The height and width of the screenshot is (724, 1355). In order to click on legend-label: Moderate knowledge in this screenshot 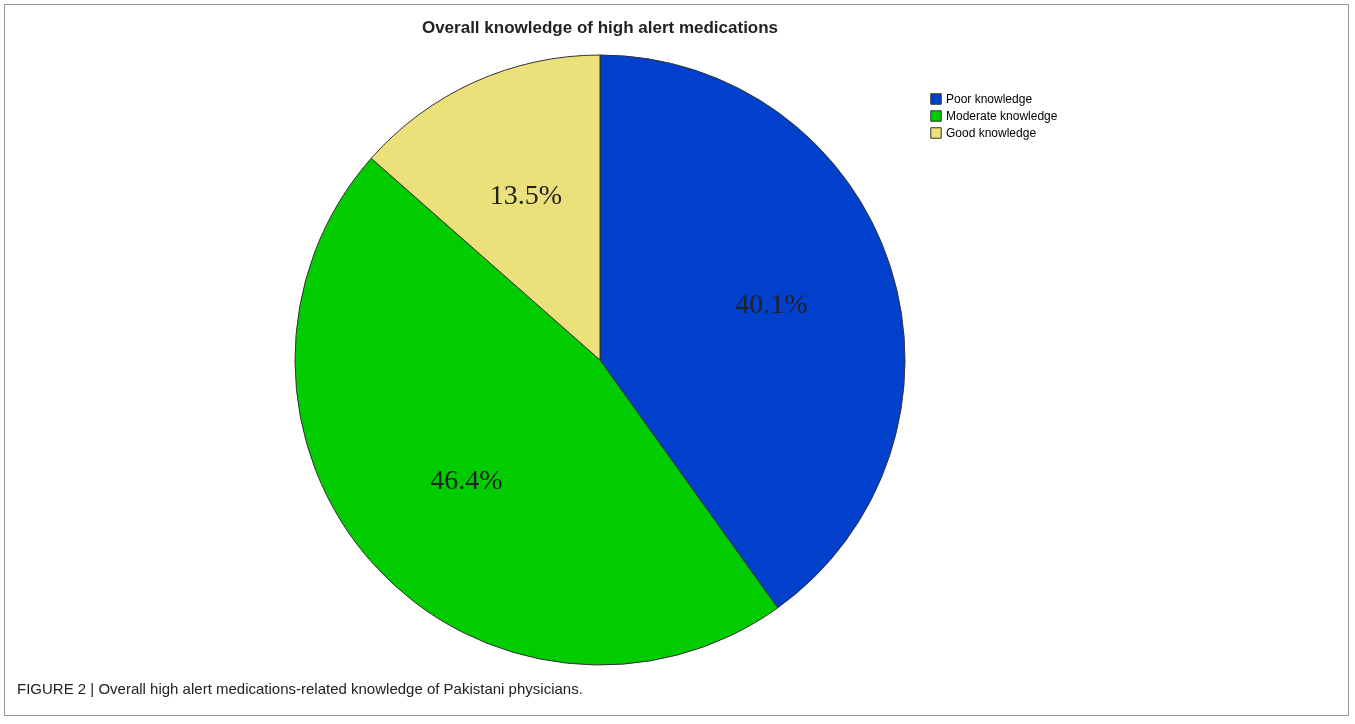, I will do `click(1002, 116)`.